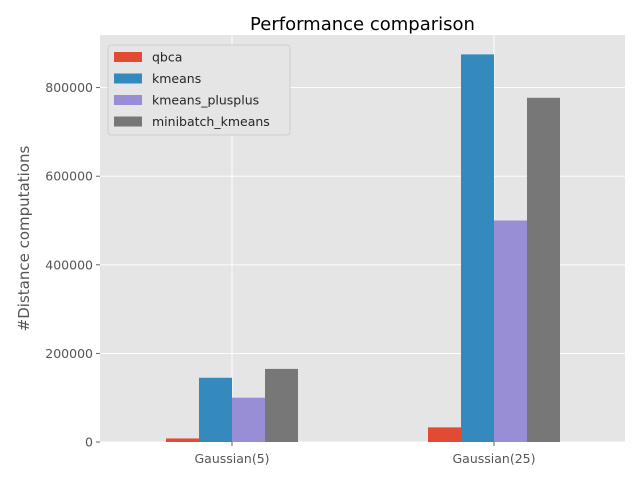 This screenshot has width=640, height=484. I want to click on legend-box, so click(199, 90).